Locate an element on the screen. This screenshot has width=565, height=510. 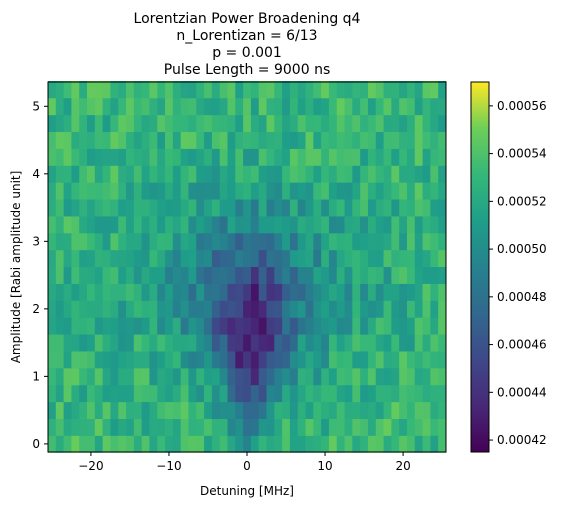
y-tick-label: 3 is located at coordinates (36, 241).